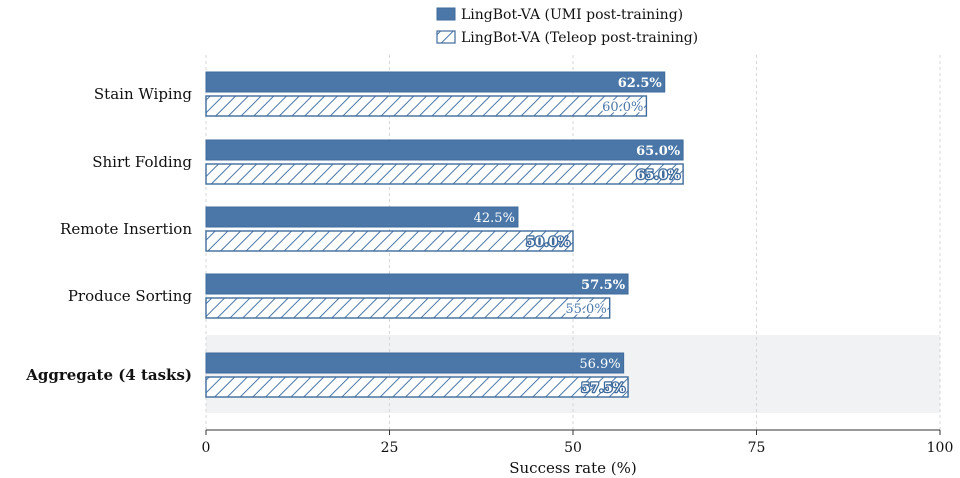  Describe the element at coordinates (757, 448) in the screenshot. I see `x-tick-label: 75` at that location.